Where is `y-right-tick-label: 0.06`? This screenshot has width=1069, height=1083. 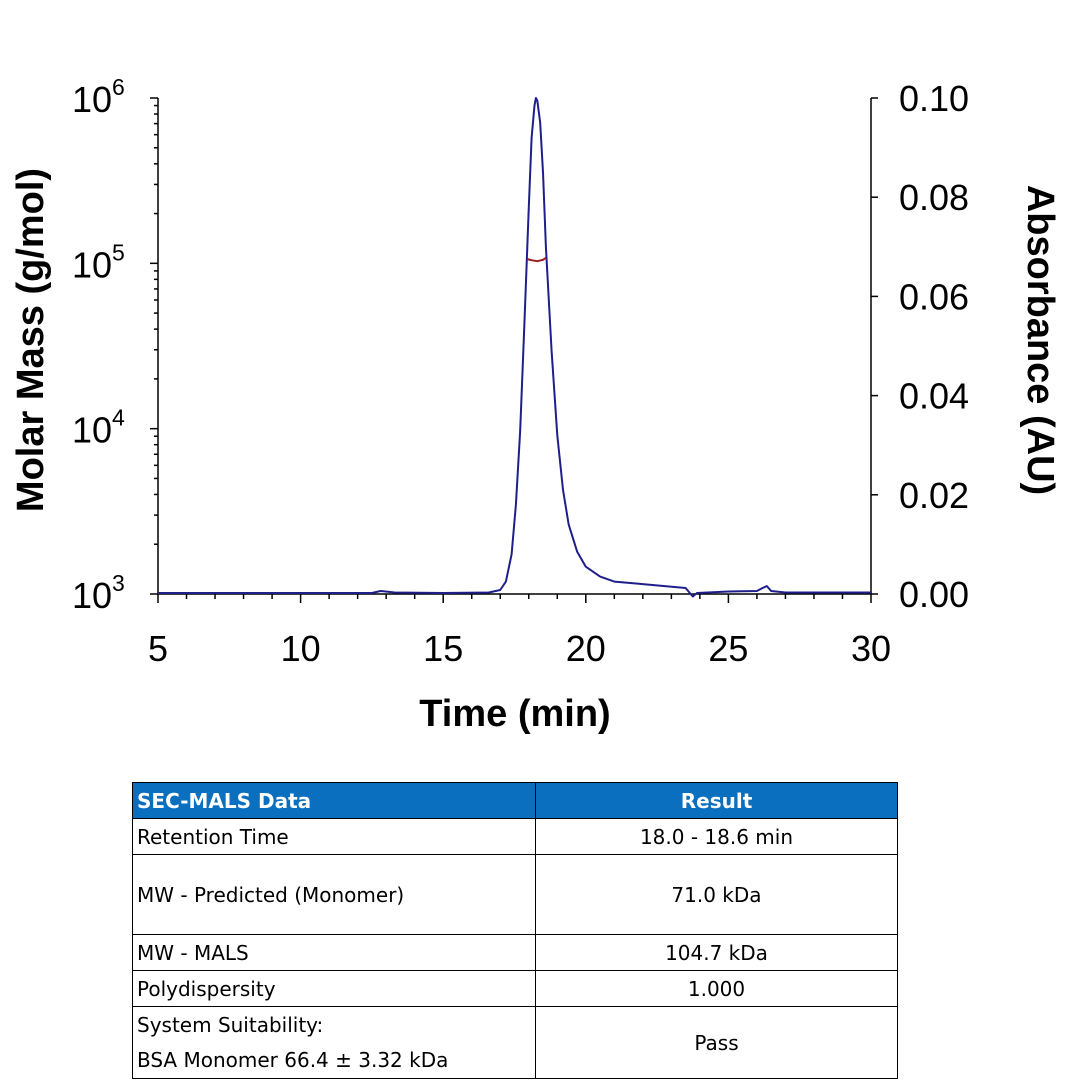
y-right-tick-label: 0.06 is located at coordinates (934, 296).